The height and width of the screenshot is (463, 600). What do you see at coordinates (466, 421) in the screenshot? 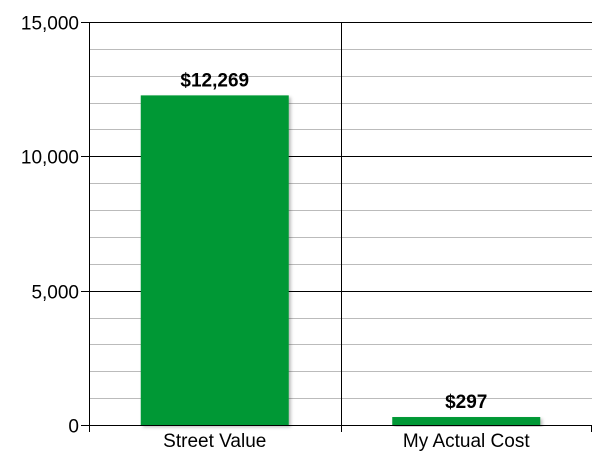
I see `bar` at bounding box center [466, 421].